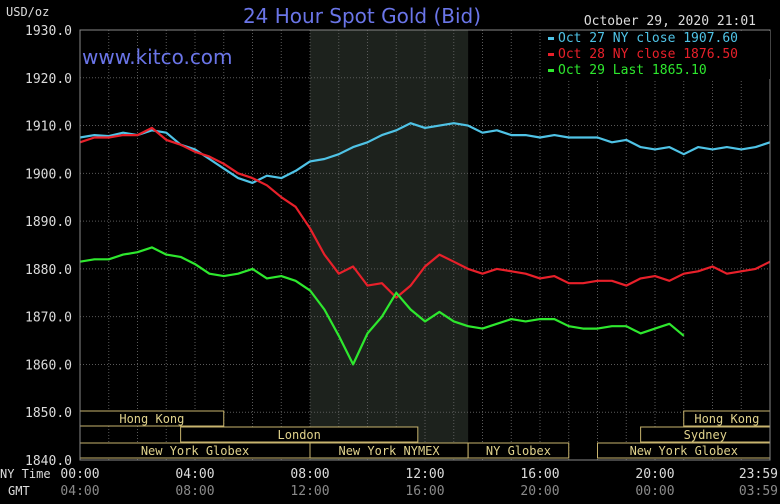  I want to click on x-tick-label-ny: 08:00, so click(309, 474).